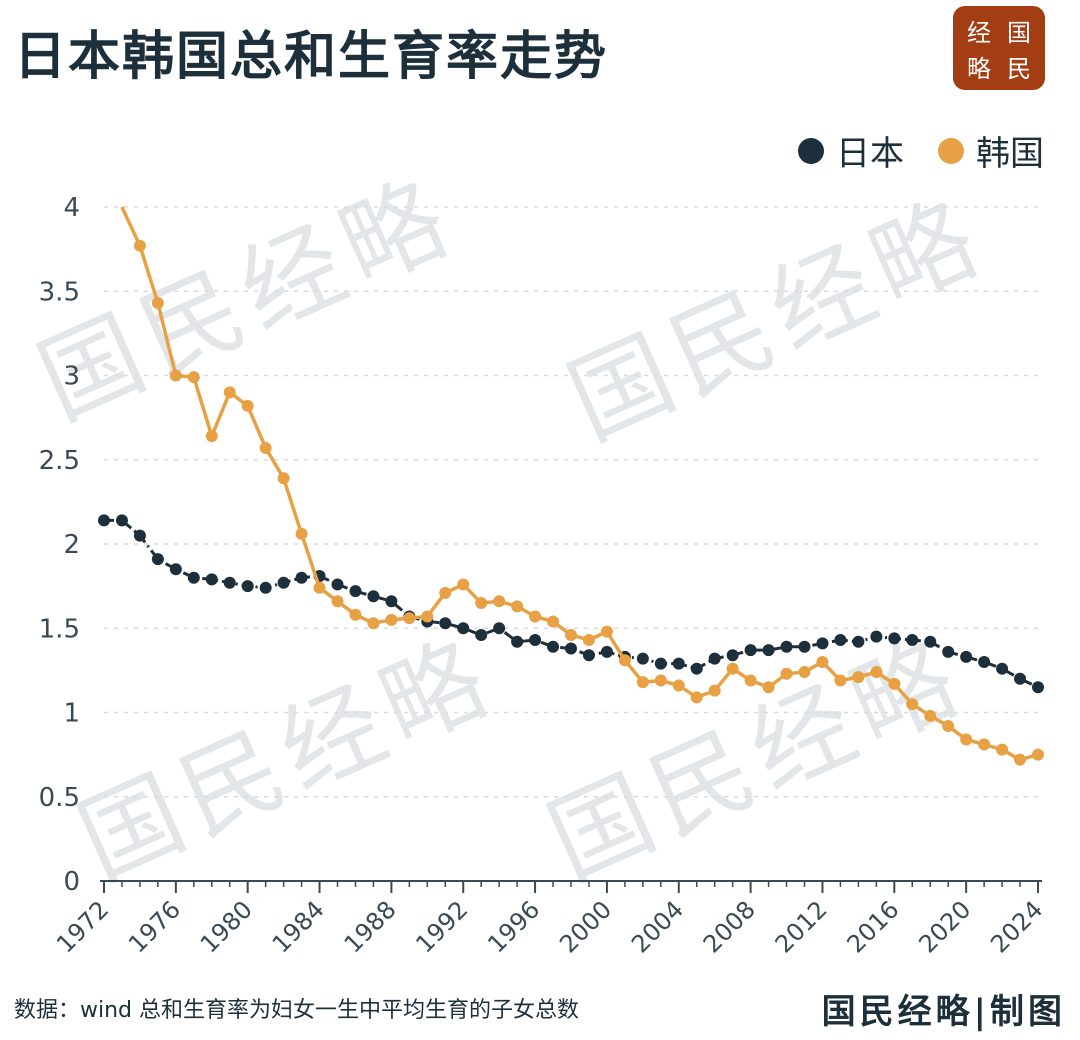  Describe the element at coordinates (71, 545) in the screenshot. I see `y-tick-label: 2` at that location.